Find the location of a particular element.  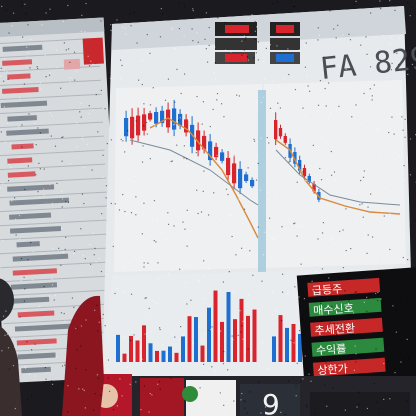

bottom-banner: 9 is located at coordinates (253, 395).